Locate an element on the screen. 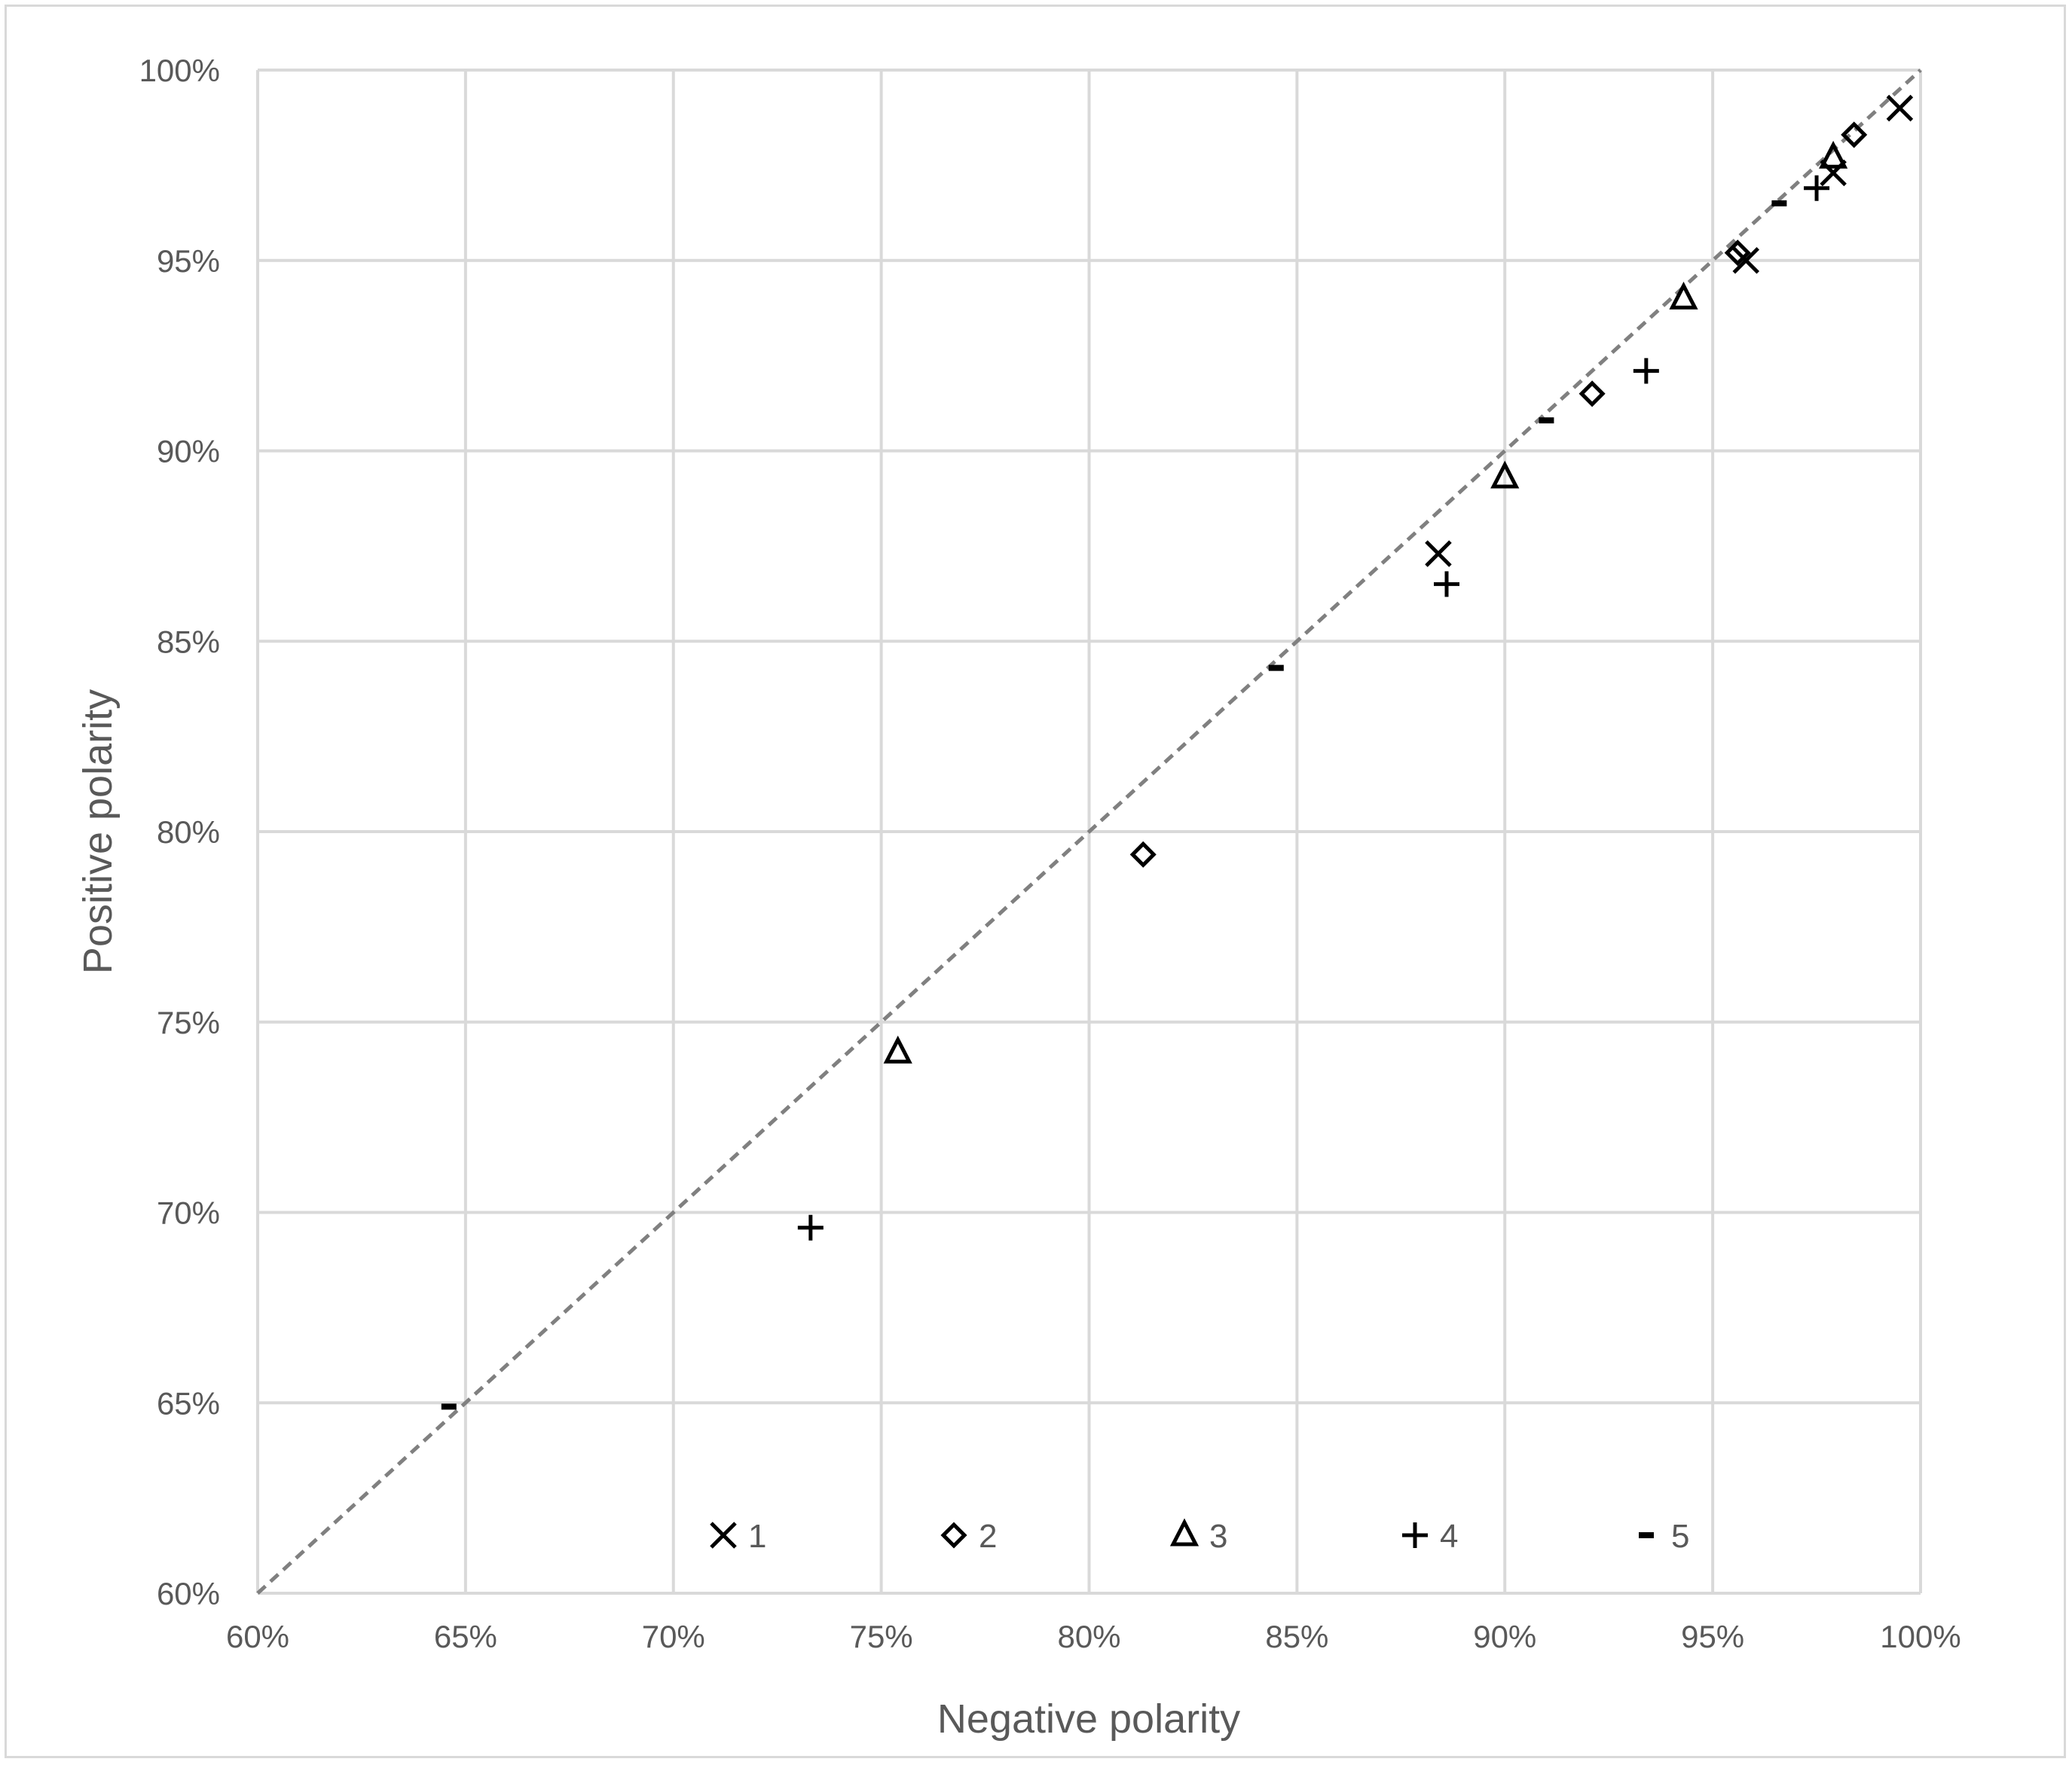  x-tick-label: 95% is located at coordinates (1713, 1636).